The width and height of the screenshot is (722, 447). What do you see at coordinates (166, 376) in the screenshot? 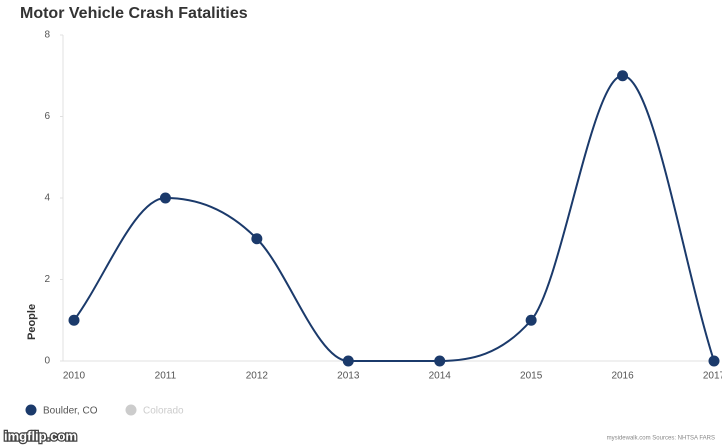
I see `x-tick-label: 2011` at bounding box center [166, 376].